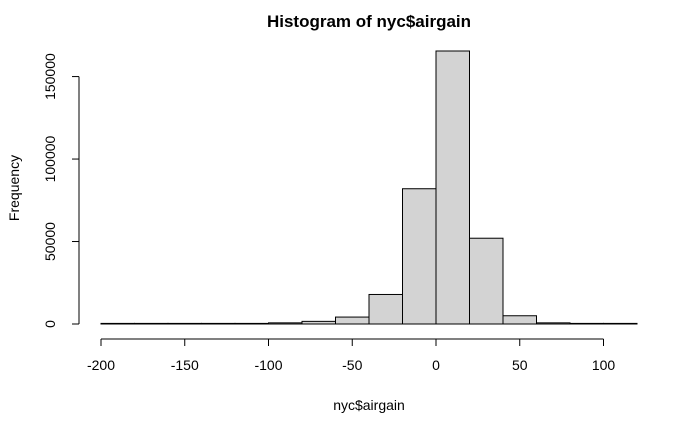 The height and width of the screenshot is (437, 700). What do you see at coordinates (50, 241) in the screenshot?
I see `y-tick-label: 50000` at bounding box center [50, 241].